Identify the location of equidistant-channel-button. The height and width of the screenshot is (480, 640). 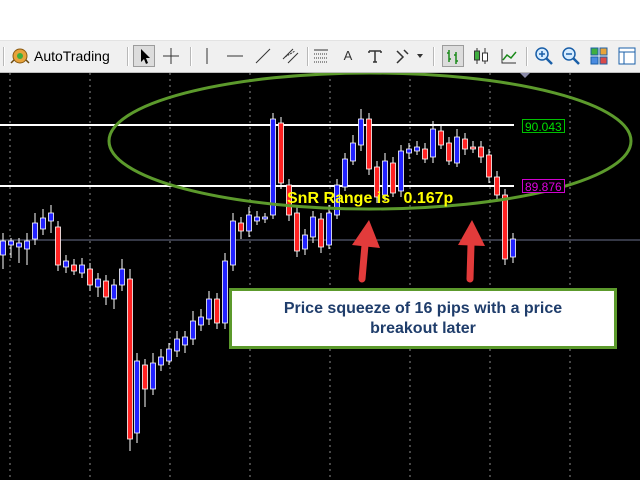
(291, 56).